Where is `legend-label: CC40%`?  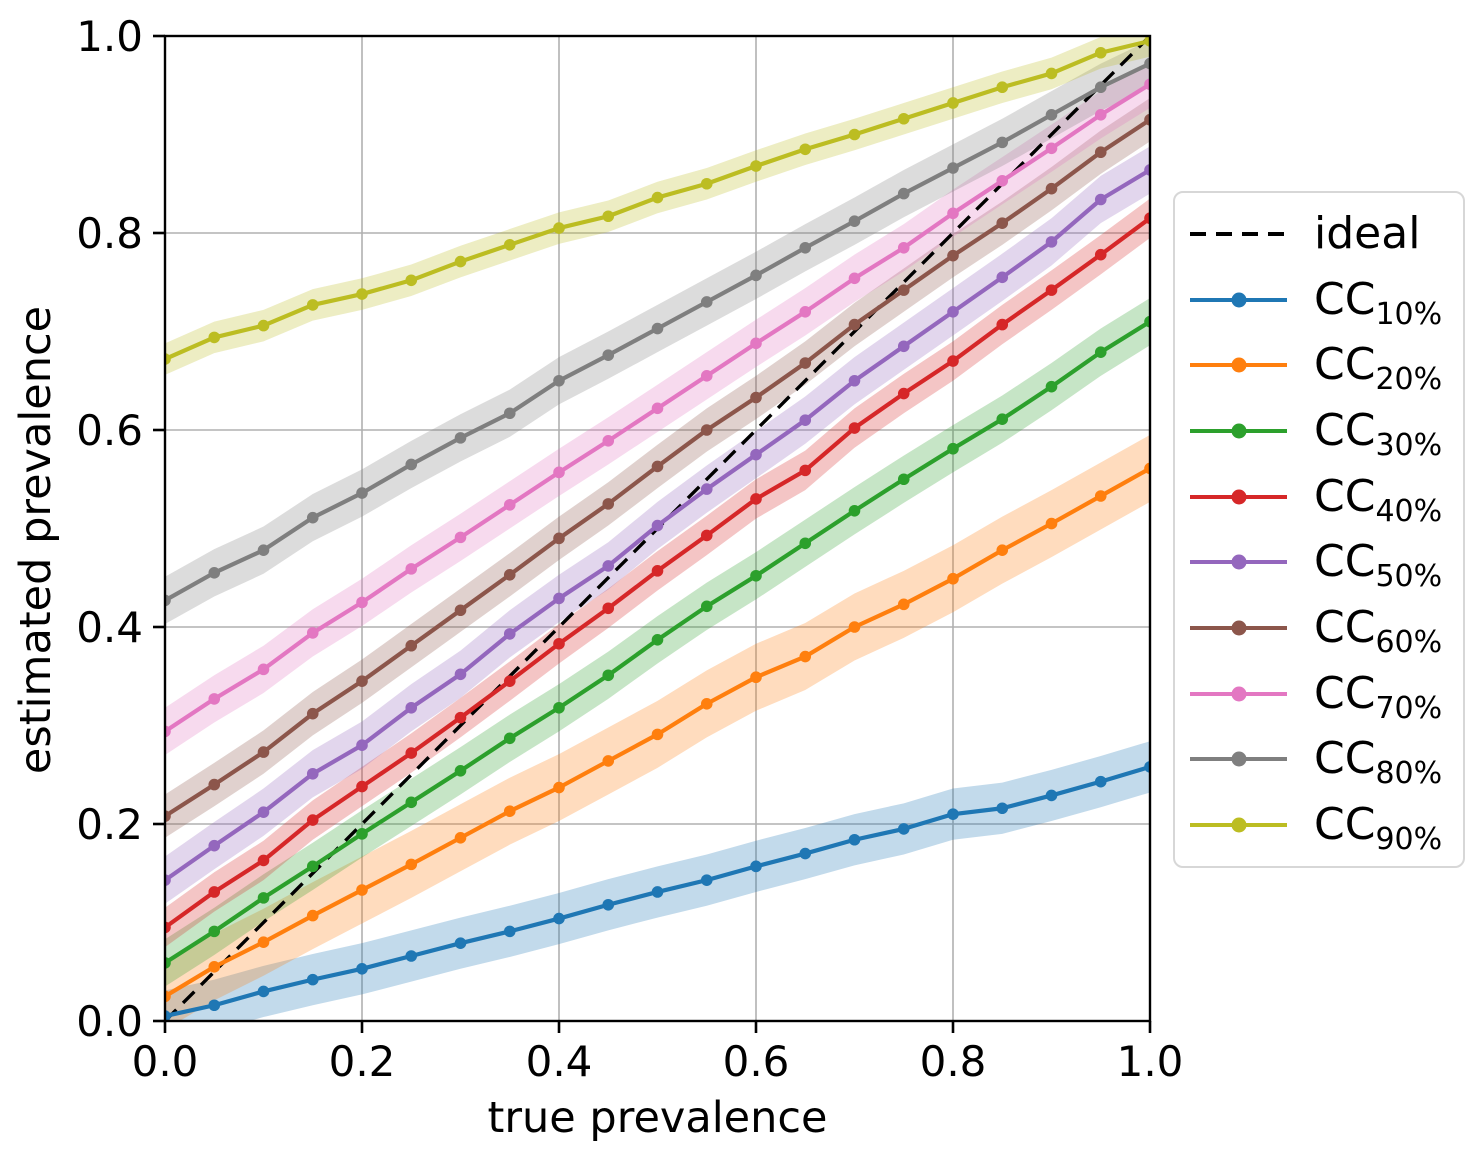 legend-label: CC40% is located at coordinates (1378, 499).